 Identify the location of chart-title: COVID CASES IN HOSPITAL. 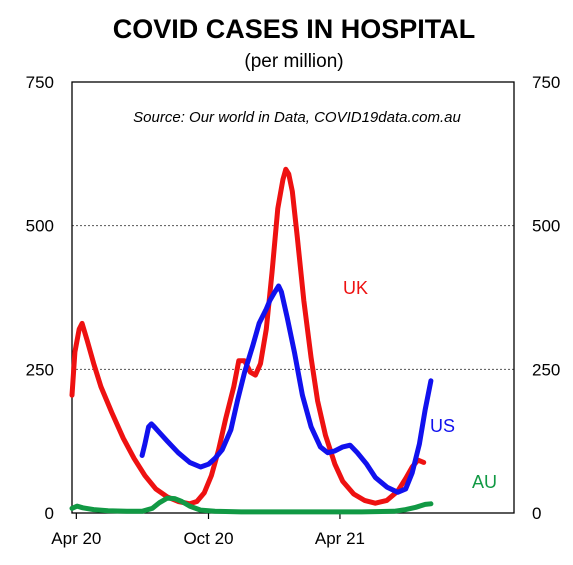
(294, 29).